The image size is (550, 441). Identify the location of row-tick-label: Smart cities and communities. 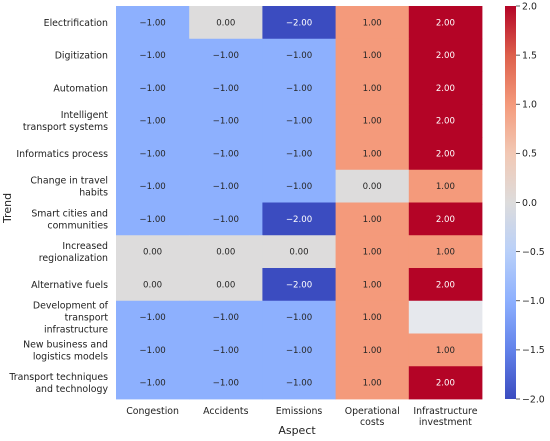
(69, 219).